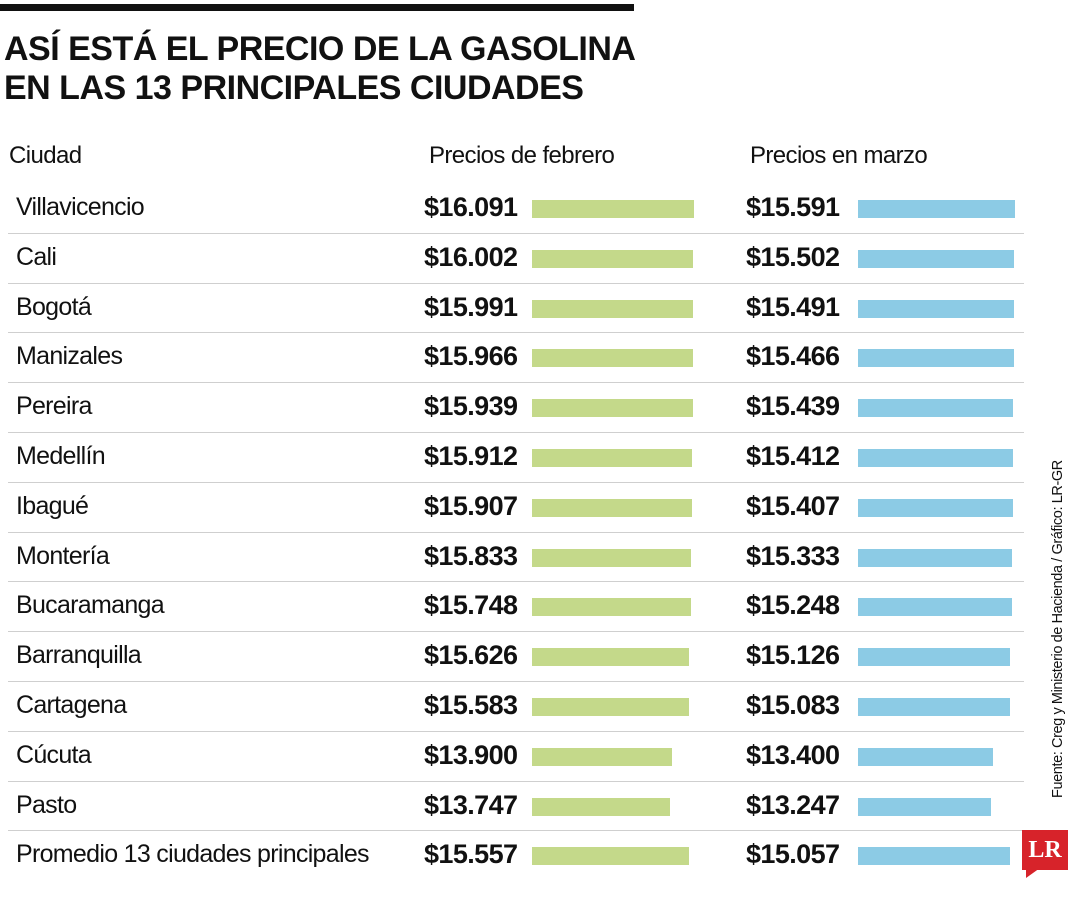 This screenshot has height=900, width=1080. I want to click on city-label: Manizales, so click(69, 356).